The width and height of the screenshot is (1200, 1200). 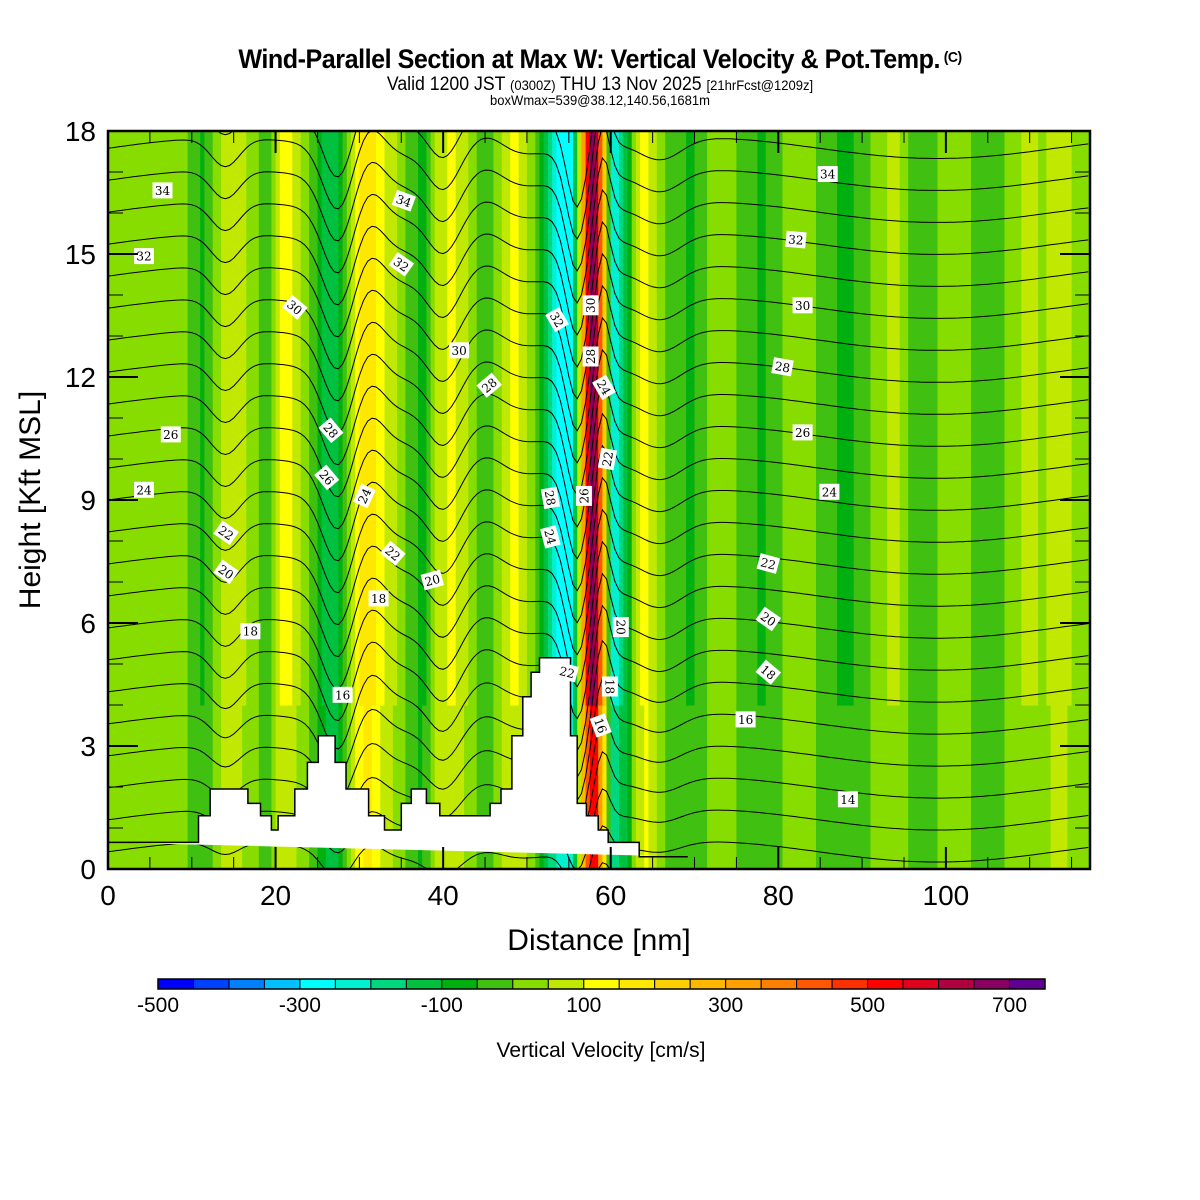 I want to click on contour-label-text: 30, so click(x=802, y=306).